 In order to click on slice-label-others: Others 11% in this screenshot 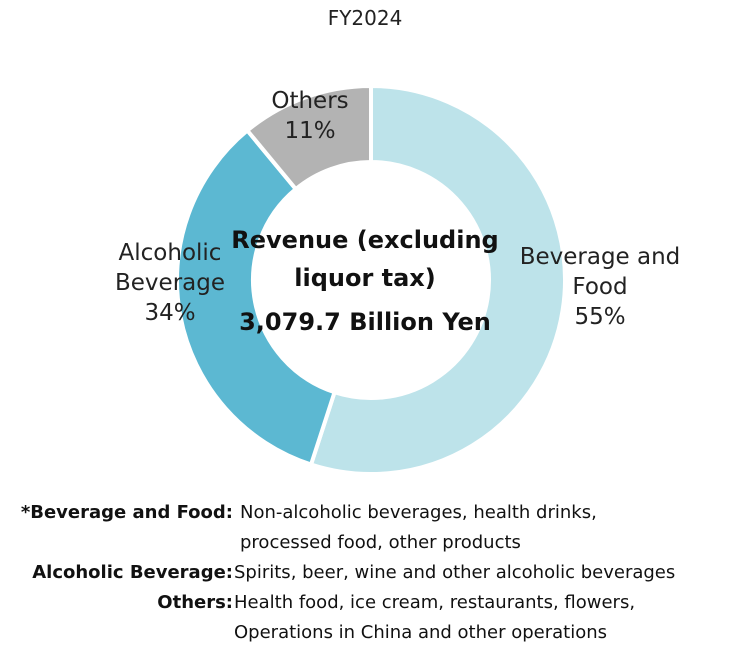, I will do `click(310, 116)`.